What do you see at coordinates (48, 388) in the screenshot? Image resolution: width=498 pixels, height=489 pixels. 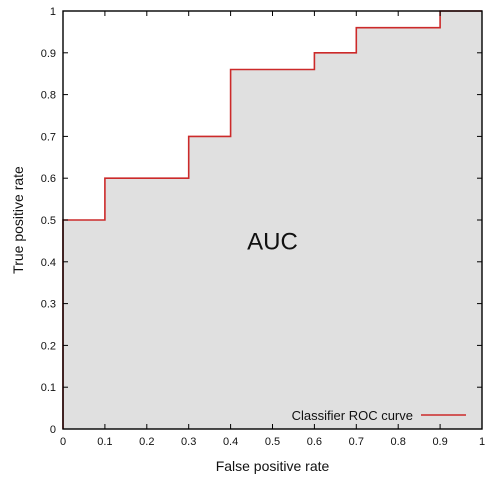 I see `y-tick-label: 0.1` at bounding box center [48, 388].